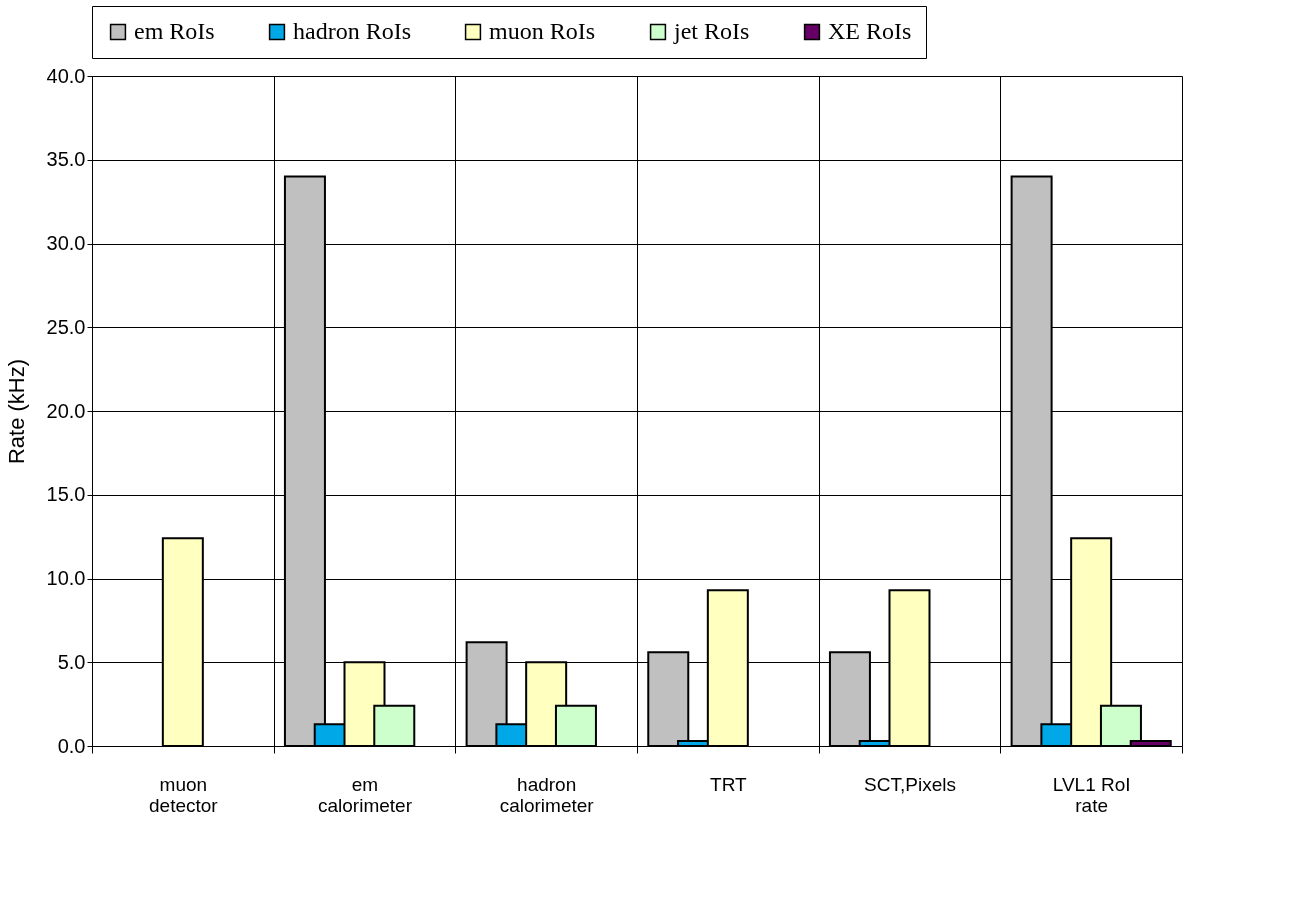  I want to click on legend-label: muon RoIs, so click(542, 31).